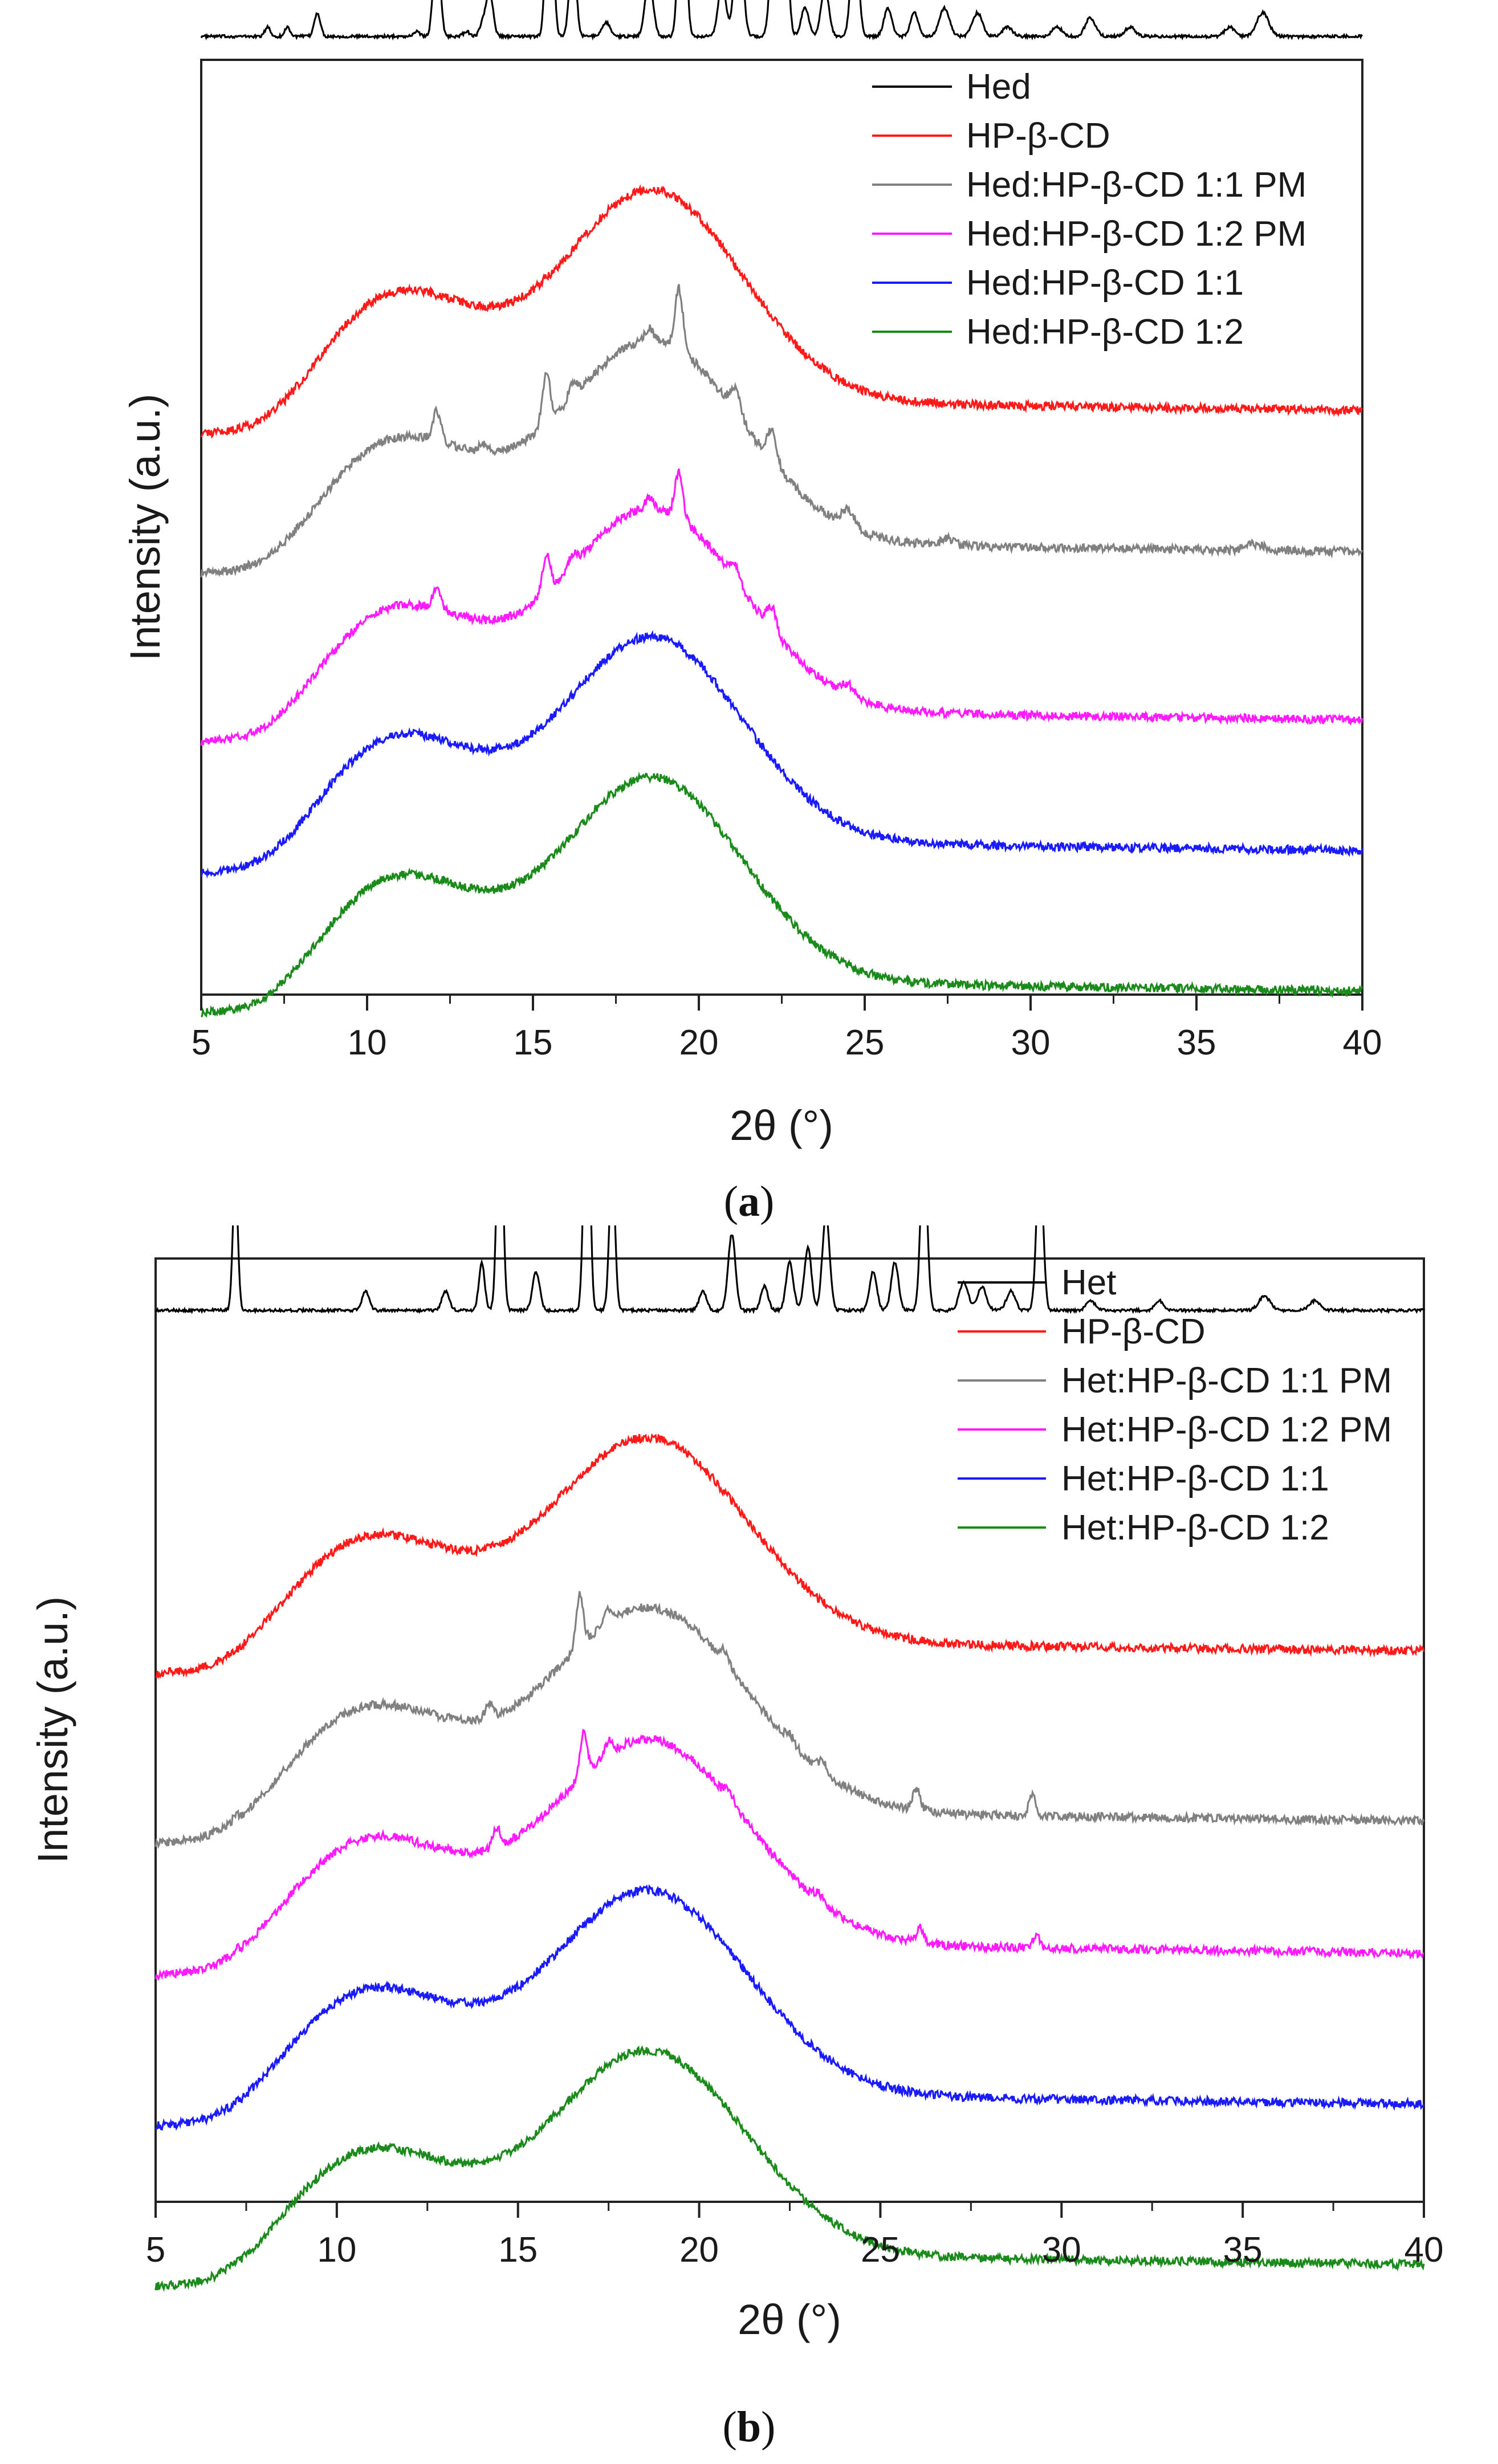 The width and height of the screenshot is (1498, 2464). What do you see at coordinates (1088, 1282) in the screenshot?
I see `legend-label: Het` at bounding box center [1088, 1282].